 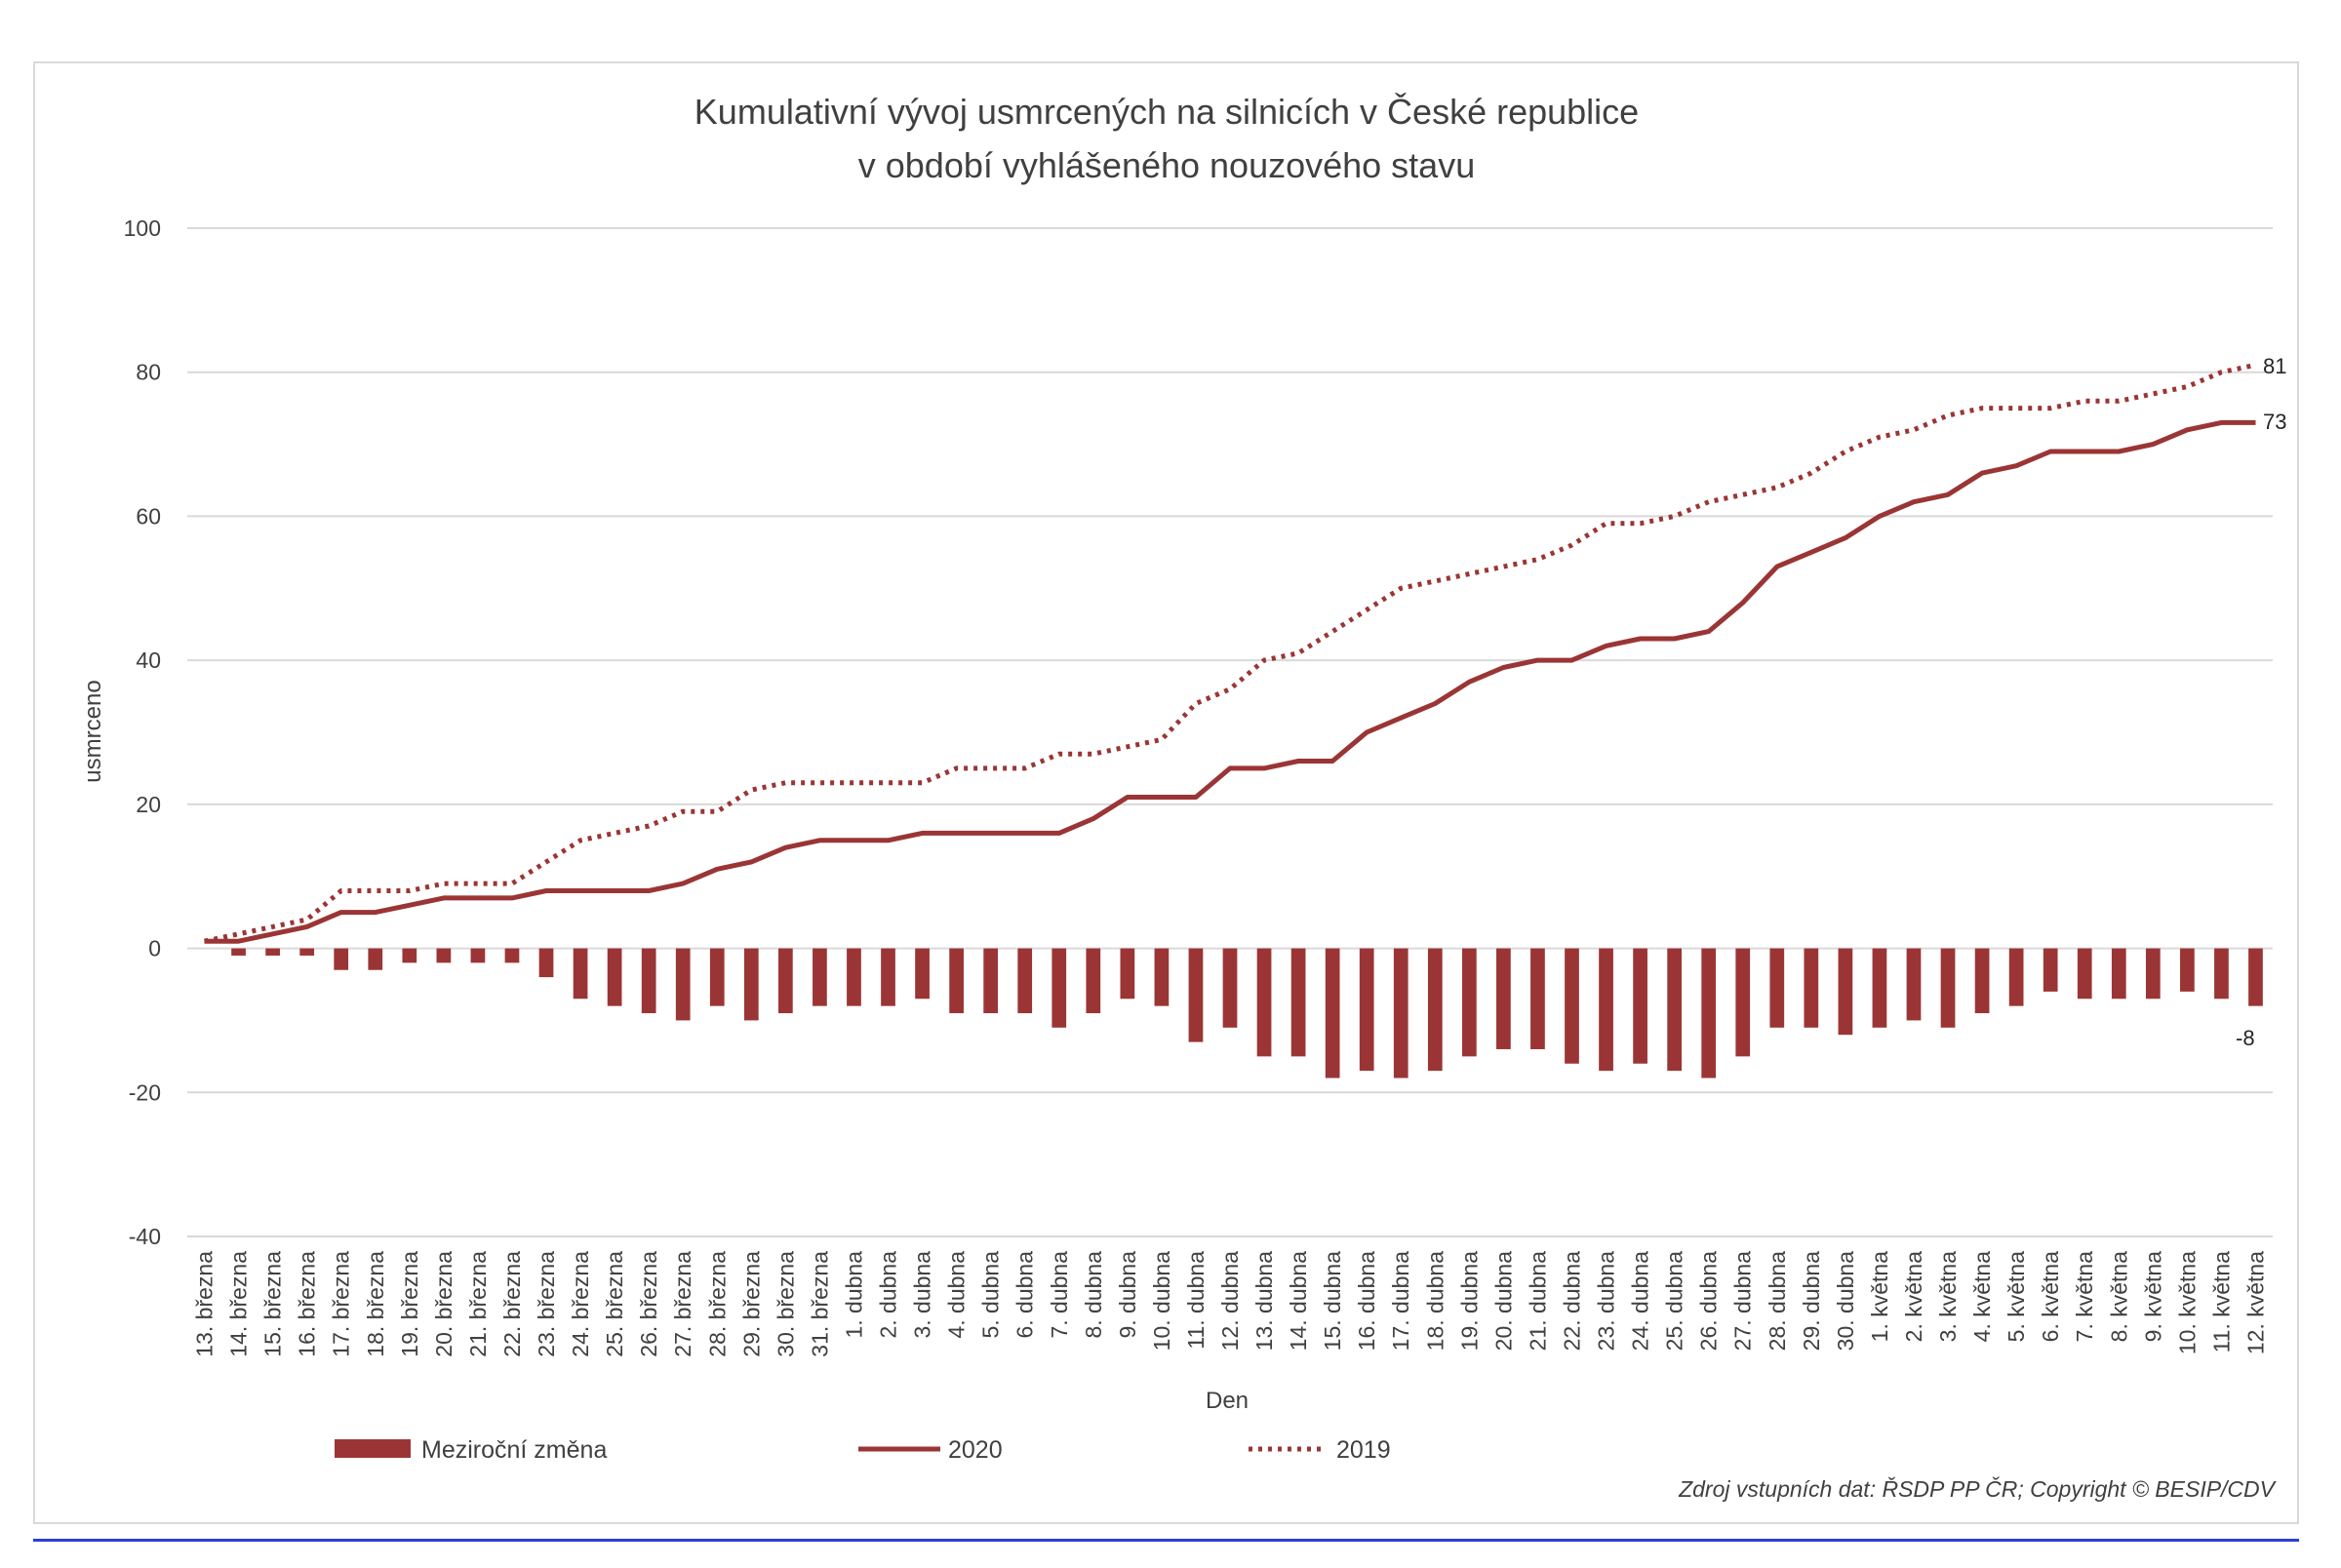 What do you see at coordinates (1948, 1297) in the screenshot?
I see `x-tick-label: 3. května` at bounding box center [1948, 1297].